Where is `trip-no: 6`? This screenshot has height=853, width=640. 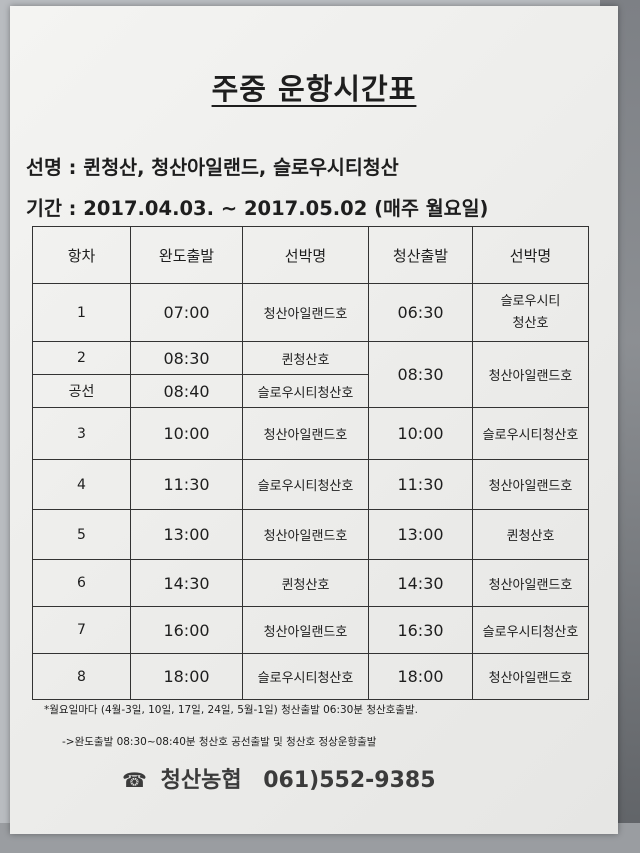 trip-no: 6 is located at coordinates (81, 583).